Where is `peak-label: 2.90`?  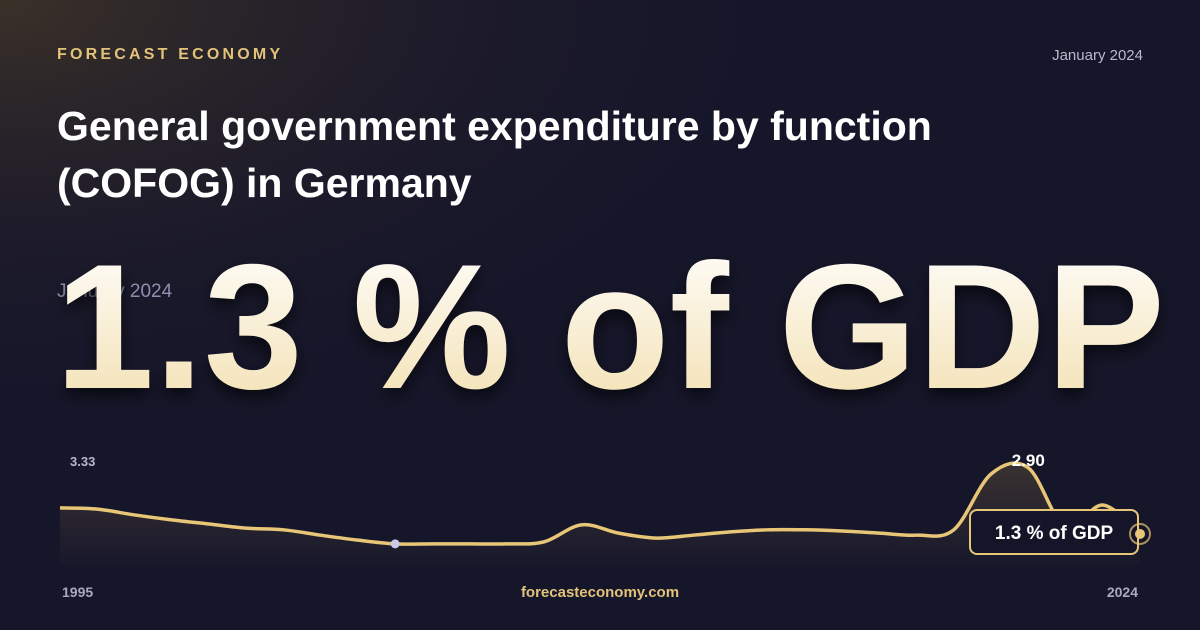 peak-label: 2.90 is located at coordinates (1028, 460).